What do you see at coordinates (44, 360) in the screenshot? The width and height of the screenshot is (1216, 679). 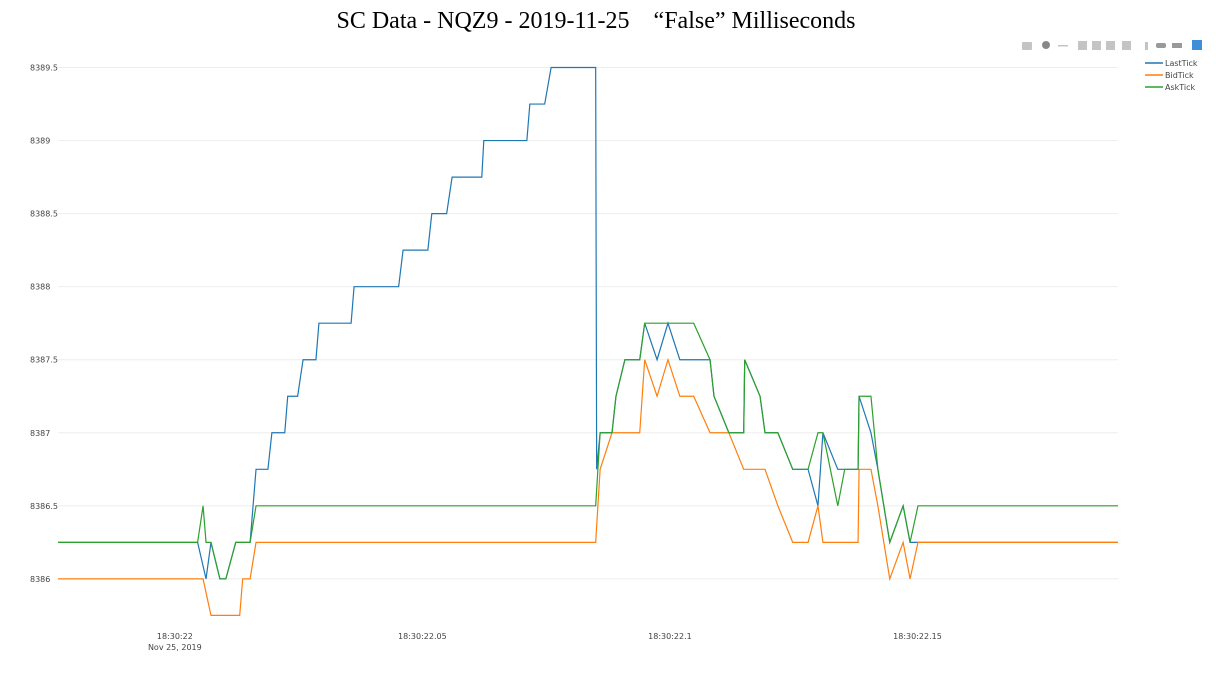 I see `y-tick-label: 8387.5` at bounding box center [44, 360].